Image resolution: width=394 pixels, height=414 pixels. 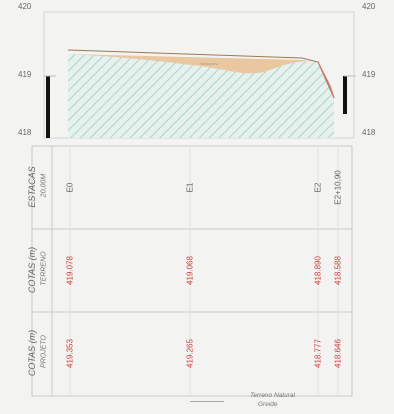 What do you see at coordinates (25, 6) in the screenshot?
I see `elevation-label-top-left: 420` at bounding box center [25, 6].